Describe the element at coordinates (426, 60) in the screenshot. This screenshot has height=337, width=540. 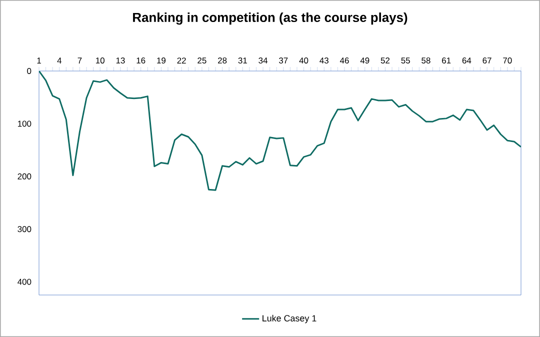
I see `x-tick-label: 58` at that location.